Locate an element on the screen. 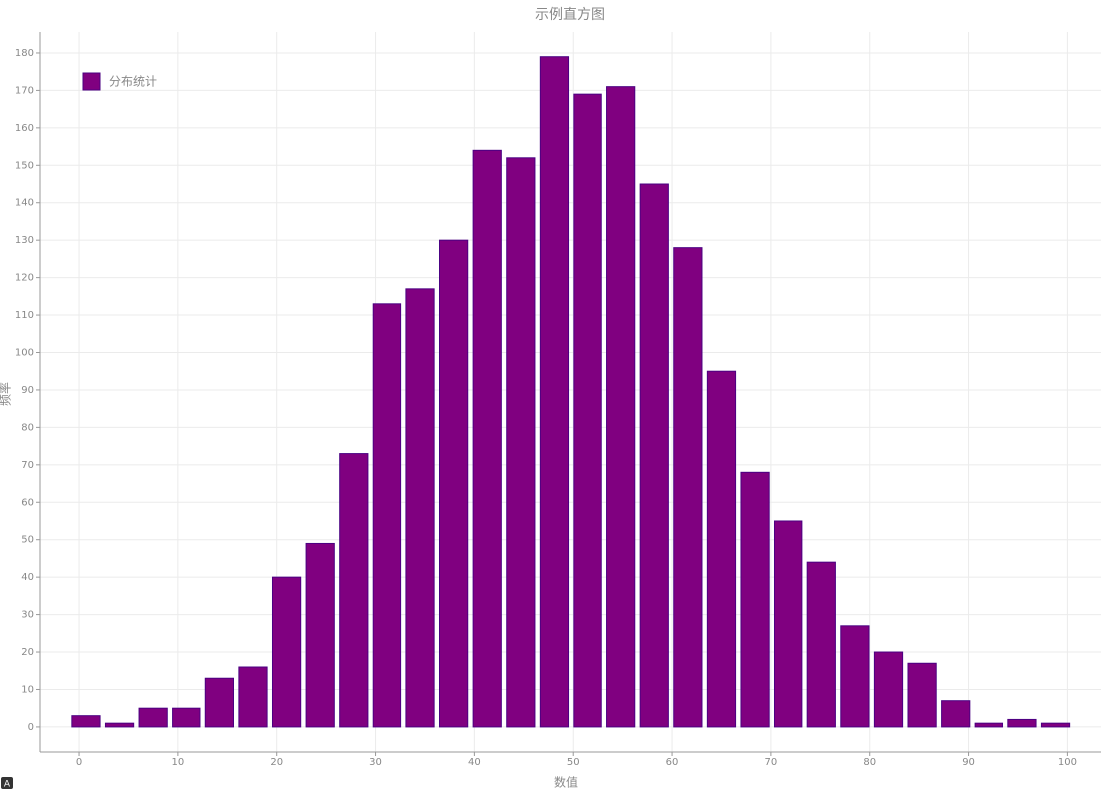  icon-glyph: A is located at coordinates (7, 785).